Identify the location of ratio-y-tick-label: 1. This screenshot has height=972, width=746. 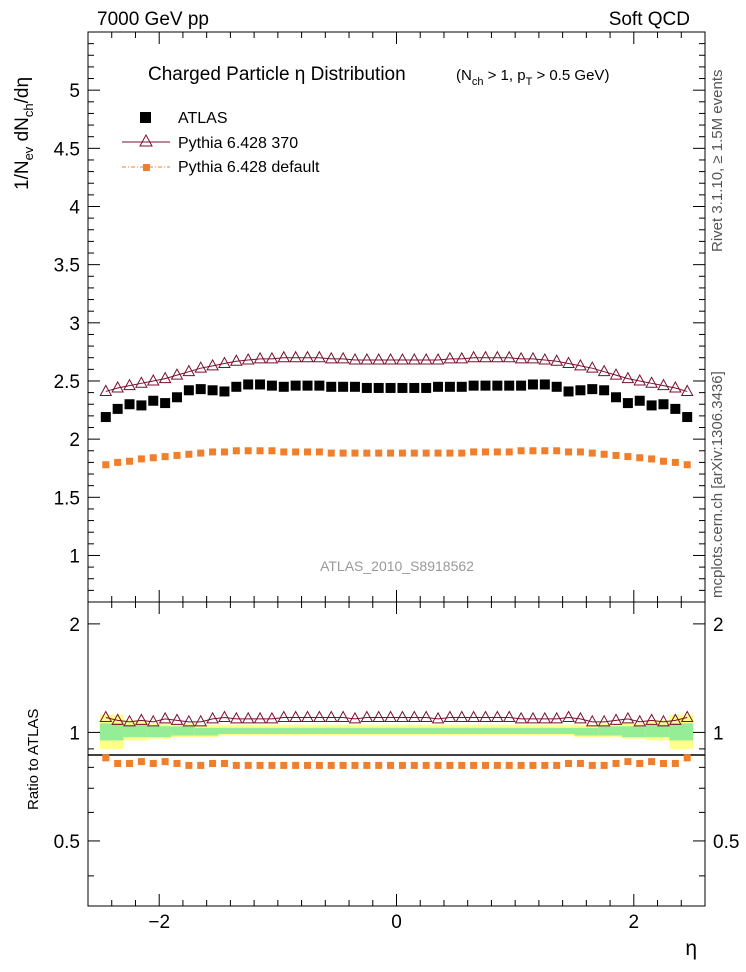
(74, 733).